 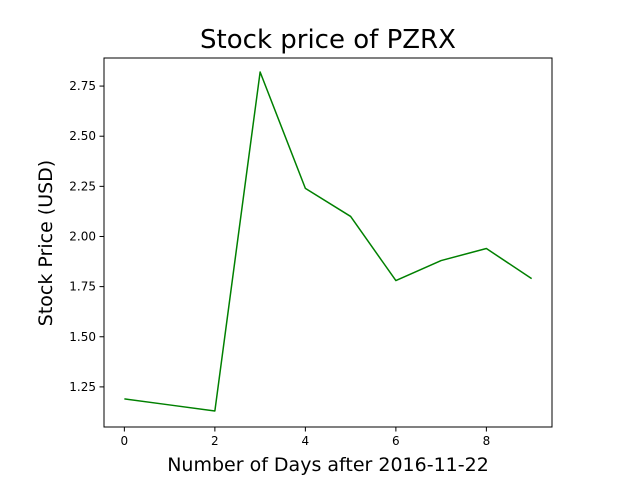 What do you see at coordinates (82, 136) in the screenshot?
I see `y-tick-label: 2.50` at bounding box center [82, 136].